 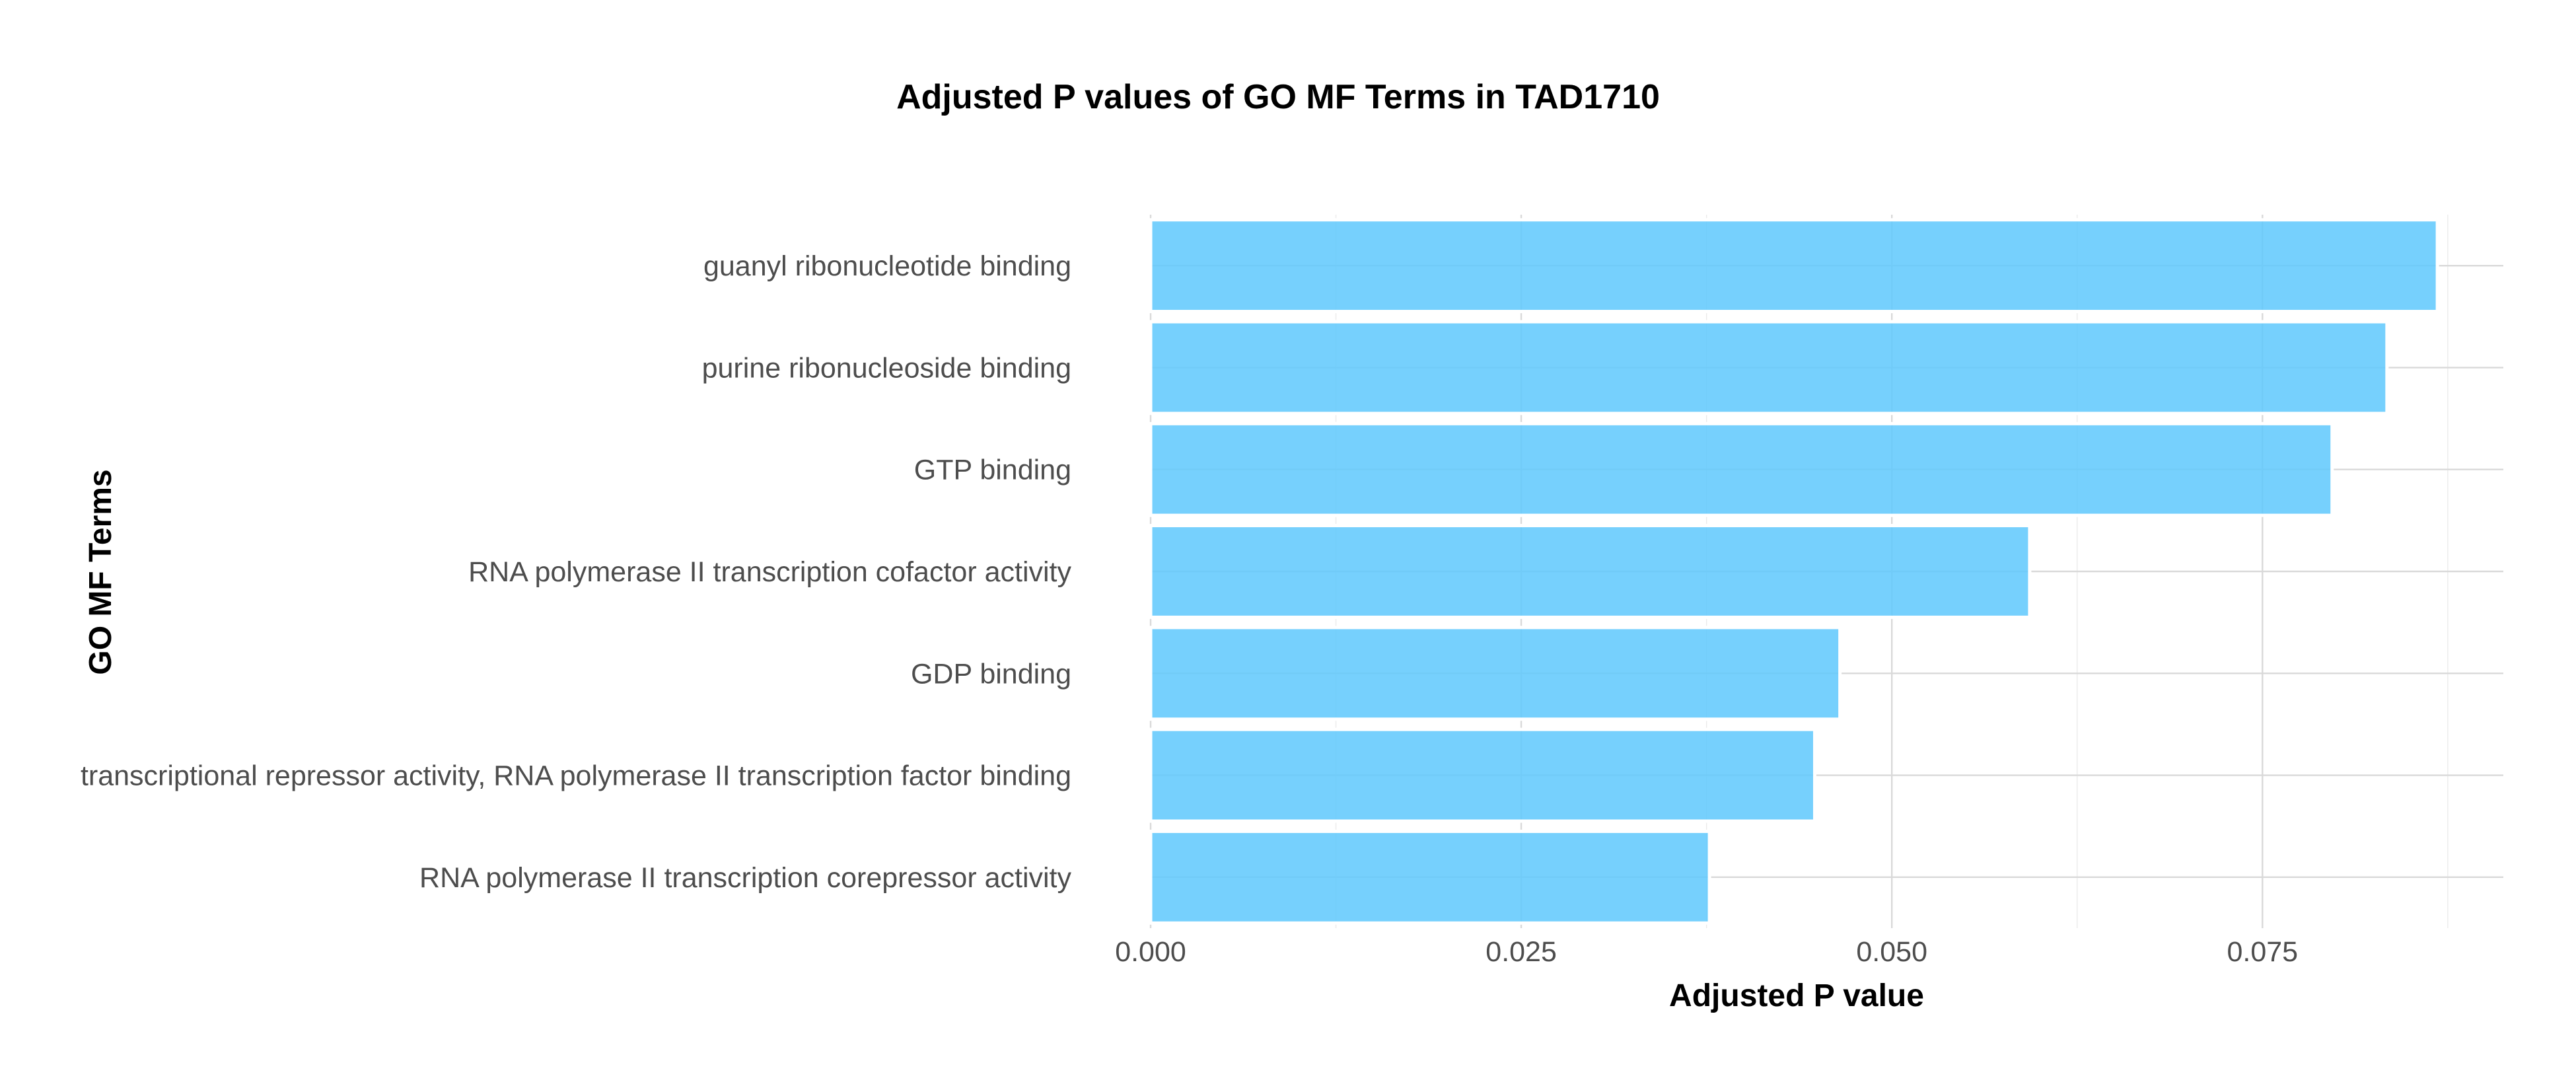 I want to click on x-tick-label: 0.025, so click(x=1521, y=952).